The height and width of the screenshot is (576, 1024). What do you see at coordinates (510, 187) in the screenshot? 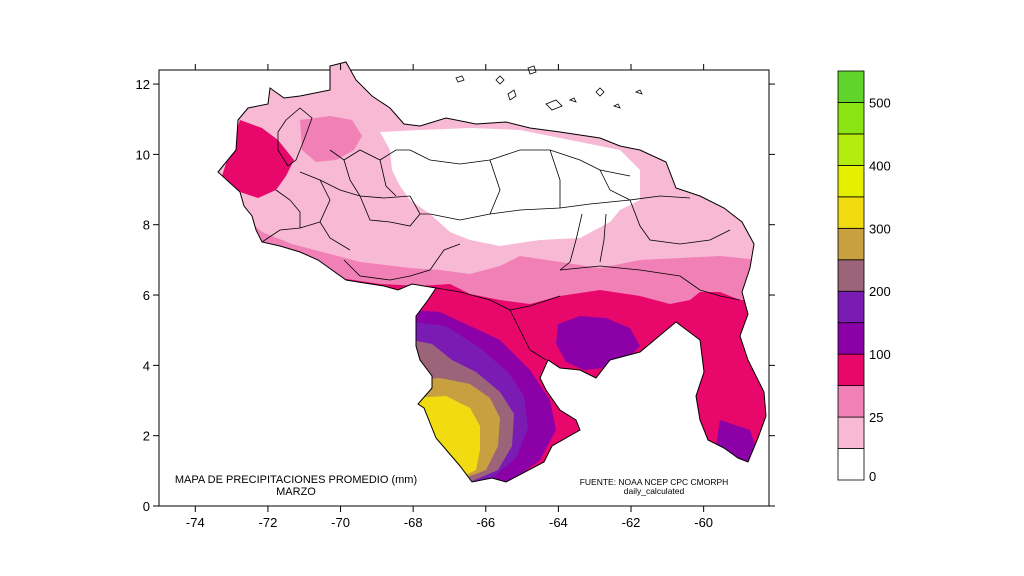
I see `precip-0-zone` at bounding box center [510, 187].